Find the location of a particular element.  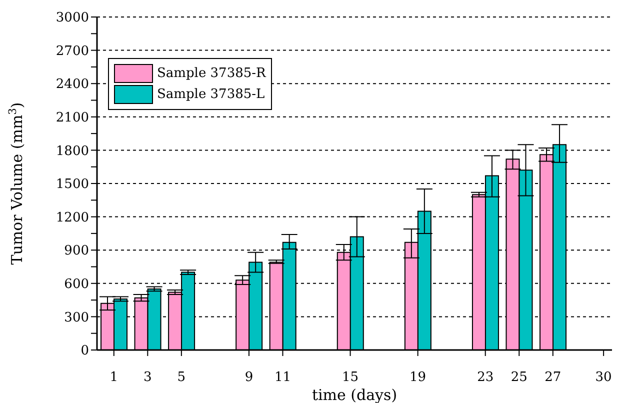

legend-label: Sample 37385-L is located at coordinates (211, 94).